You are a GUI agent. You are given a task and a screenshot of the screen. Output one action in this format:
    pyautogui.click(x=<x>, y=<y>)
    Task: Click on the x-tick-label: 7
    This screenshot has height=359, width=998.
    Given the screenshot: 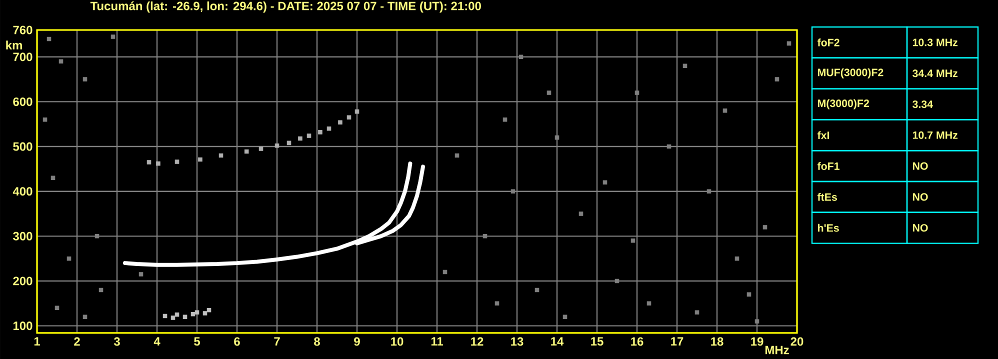 What is the action you would take?
    pyautogui.click(x=277, y=341)
    